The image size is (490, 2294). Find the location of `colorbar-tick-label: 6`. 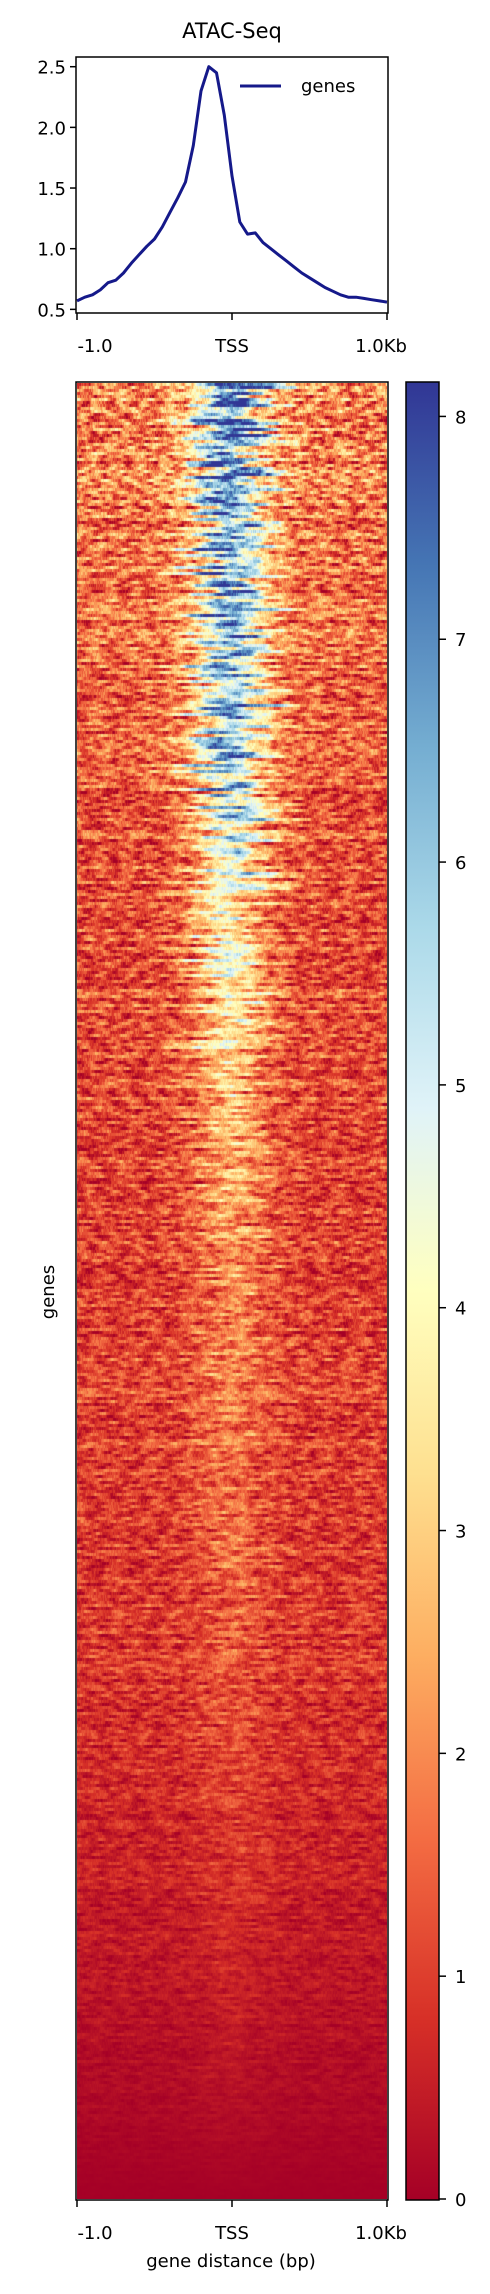

colorbar-tick-label: 6 is located at coordinates (460, 863).